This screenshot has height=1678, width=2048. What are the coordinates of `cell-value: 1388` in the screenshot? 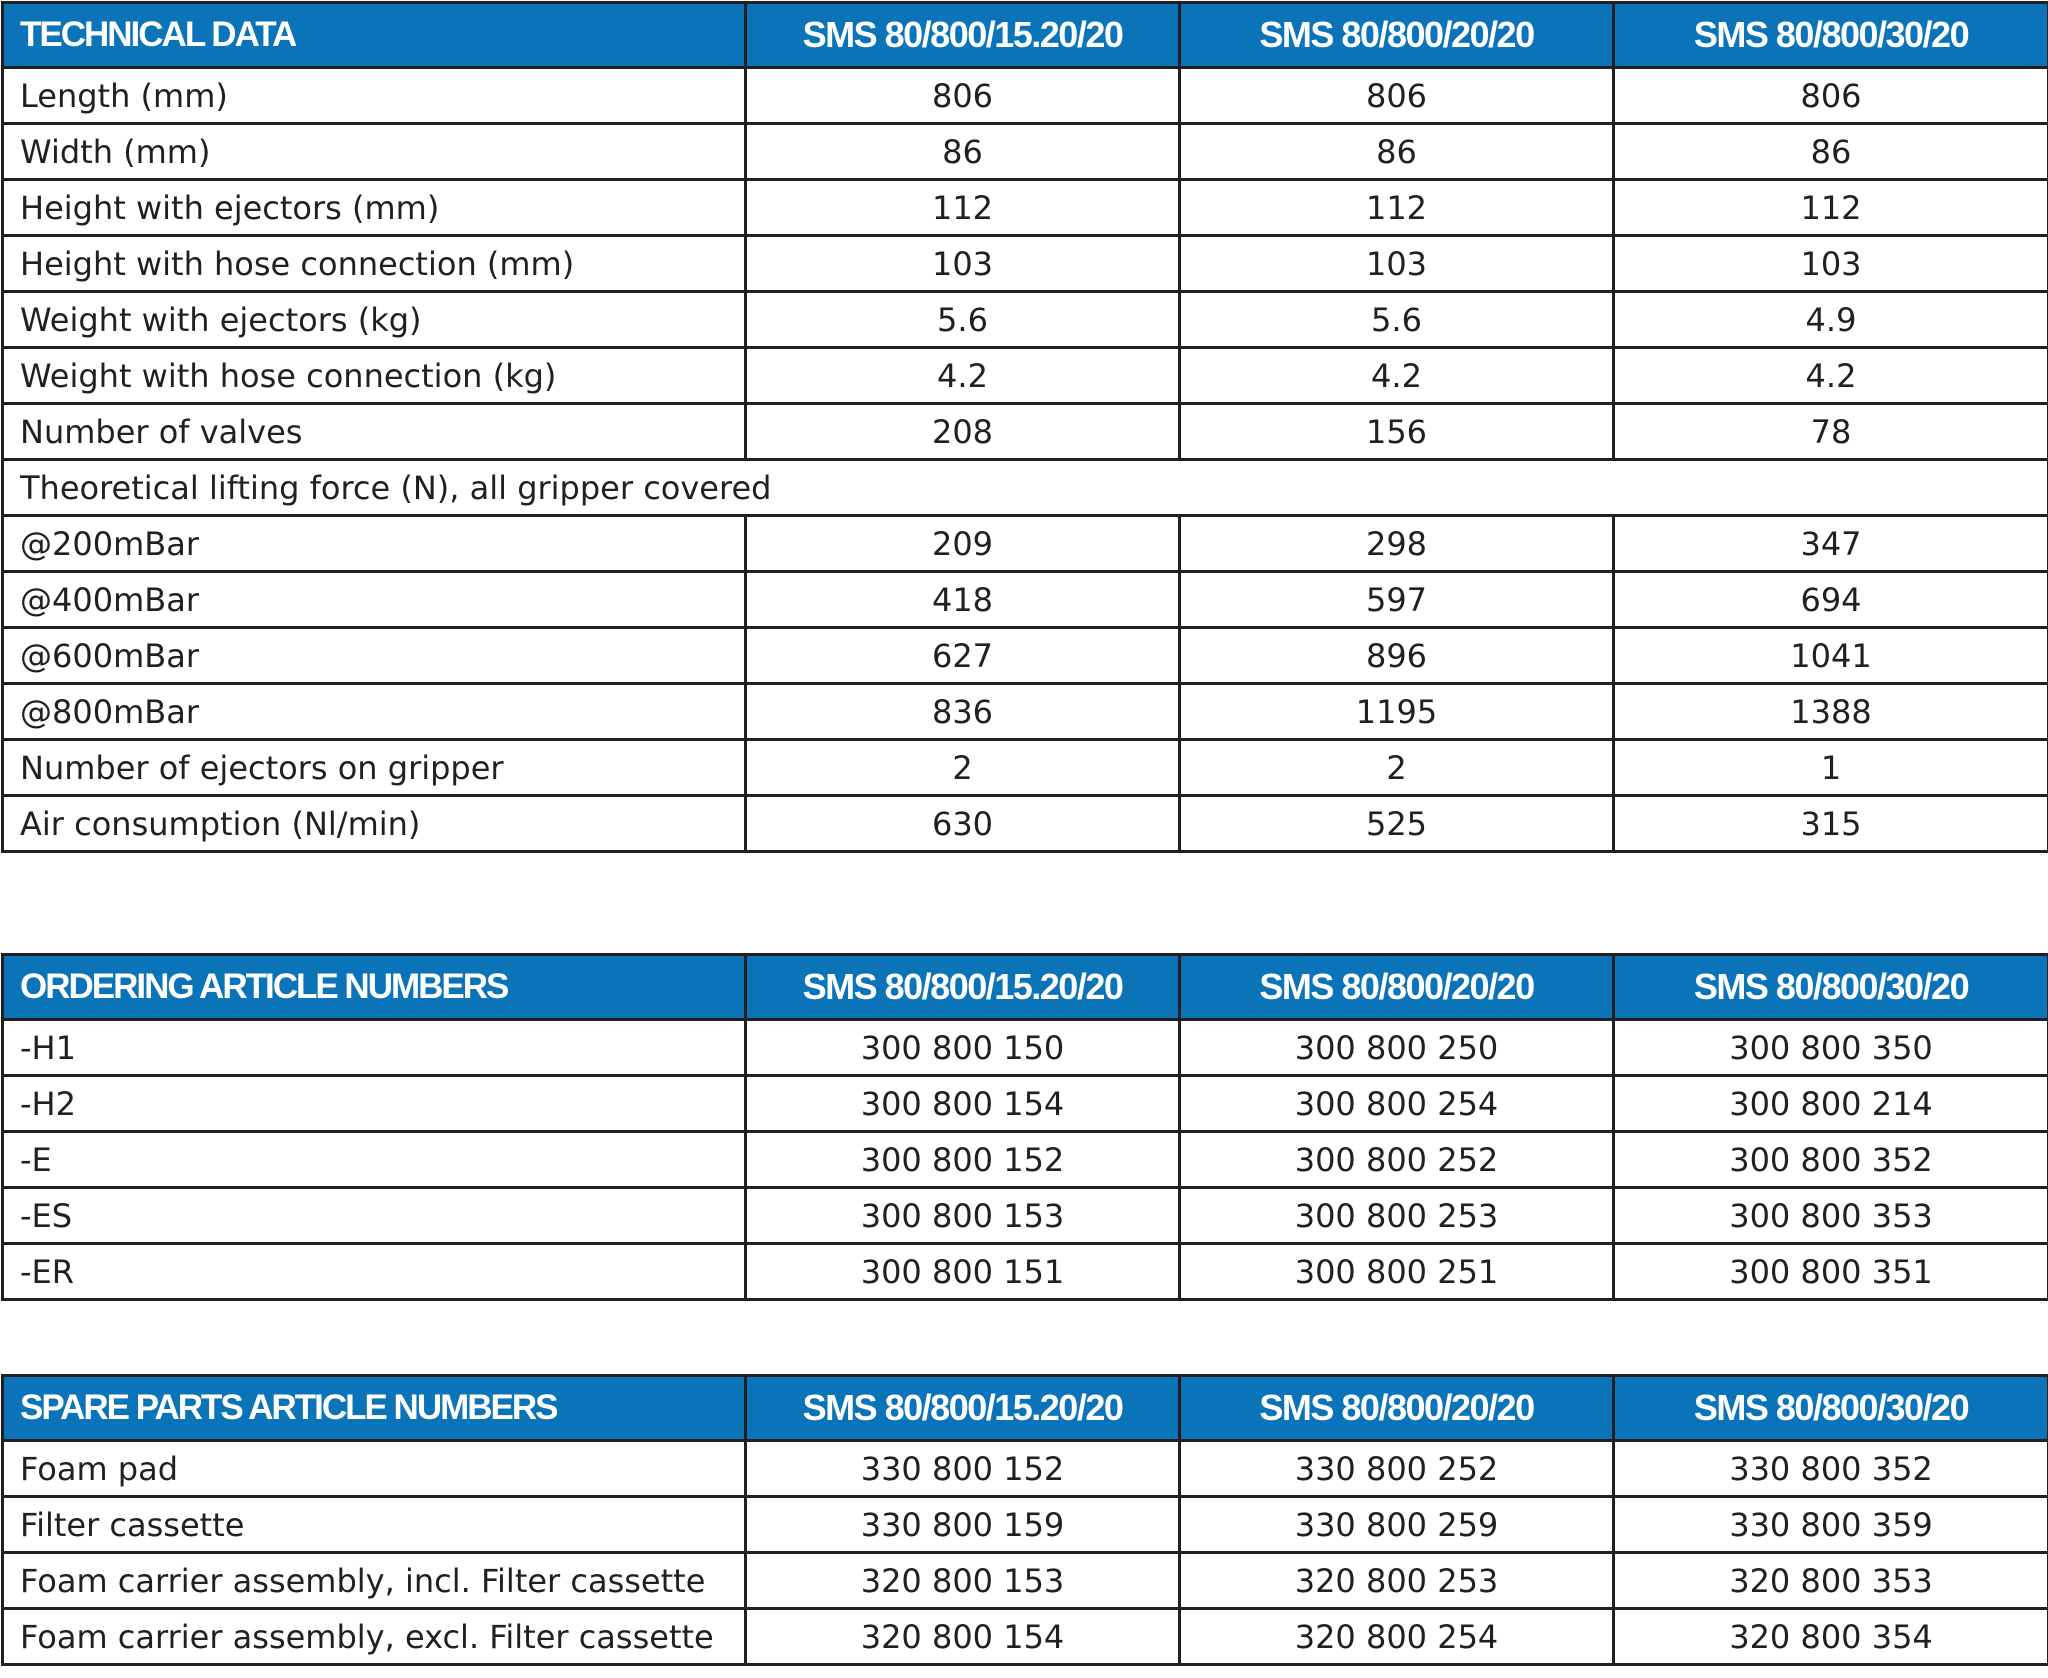 It's located at (1830, 711).